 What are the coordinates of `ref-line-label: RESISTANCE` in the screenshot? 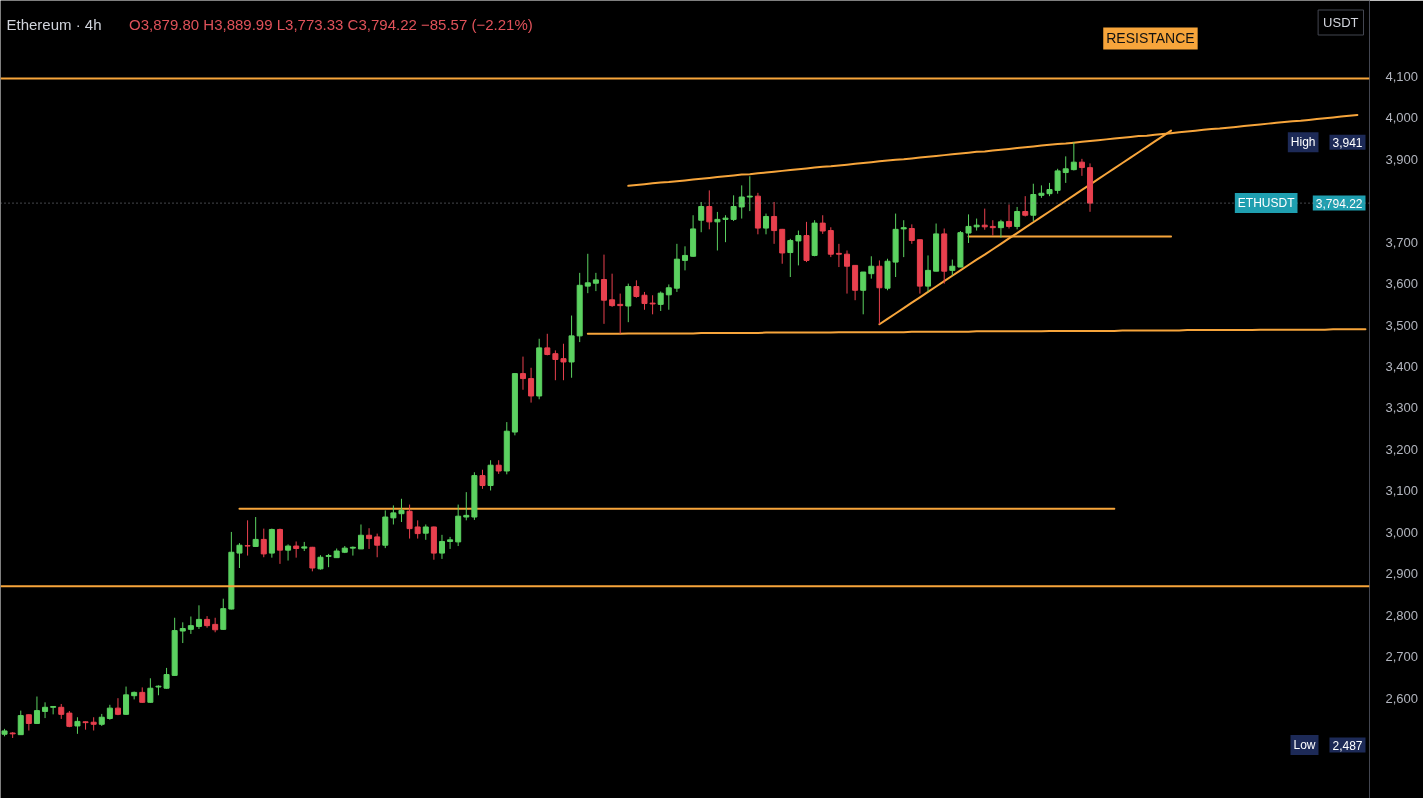 It's located at (1150, 38).